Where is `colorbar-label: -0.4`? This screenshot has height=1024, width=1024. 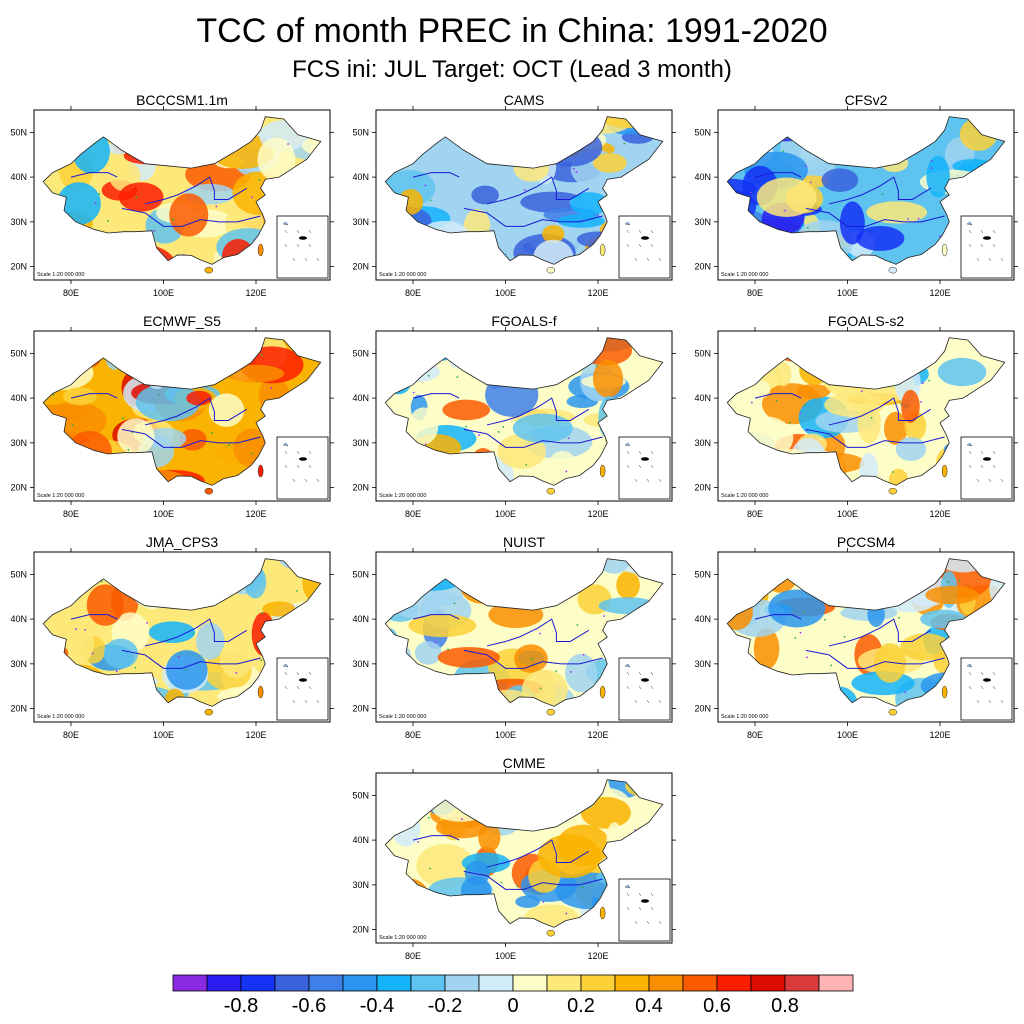 colorbar-label: -0.4 is located at coordinates (377, 1006).